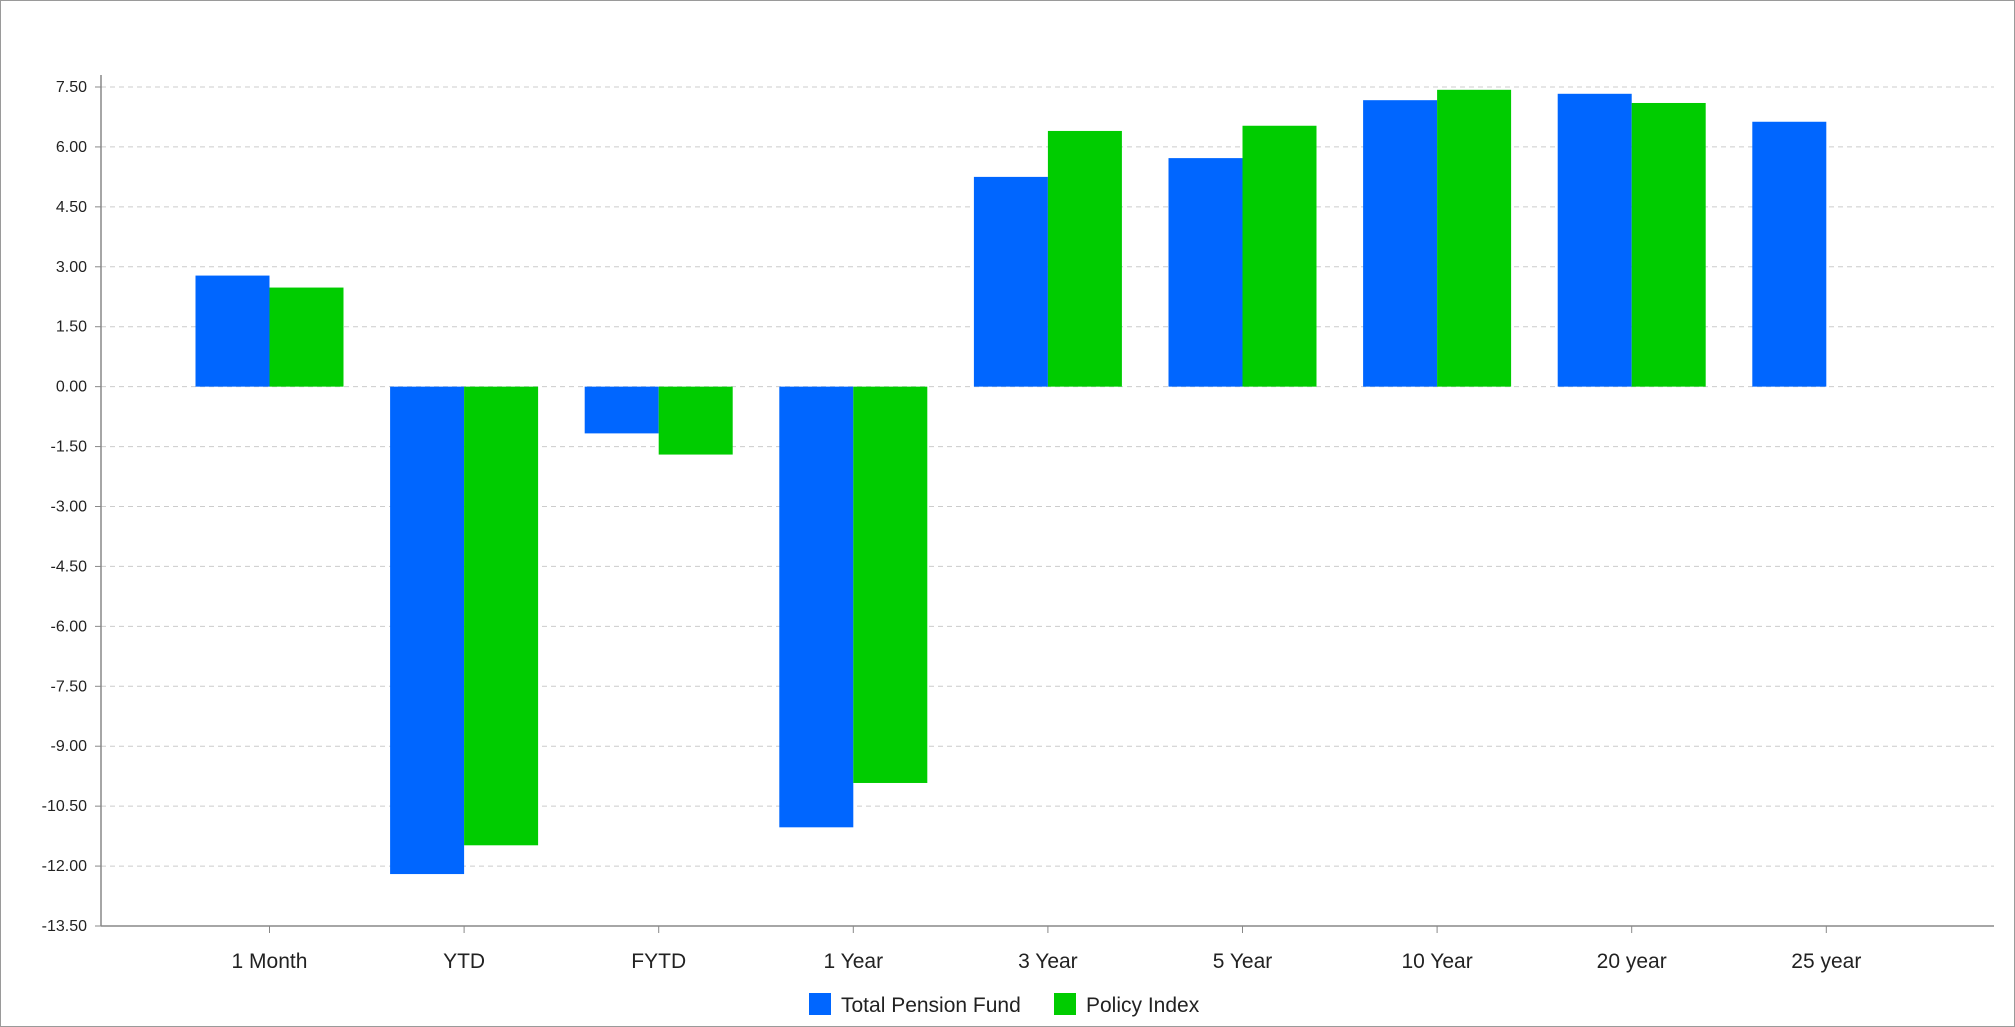 This screenshot has height=1027, width=2015. What do you see at coordinates (71, 327) in the screenshot?
I see `y-tick-label: 1.50` at bounding box center [71, 327].